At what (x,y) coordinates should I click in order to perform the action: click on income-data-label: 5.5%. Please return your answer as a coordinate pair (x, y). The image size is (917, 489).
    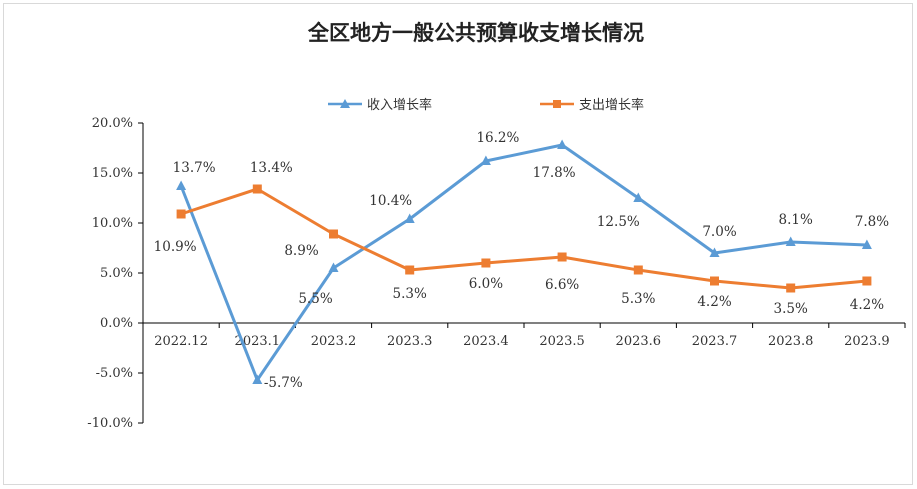
    Looking at the image, I should click on (315, 299).